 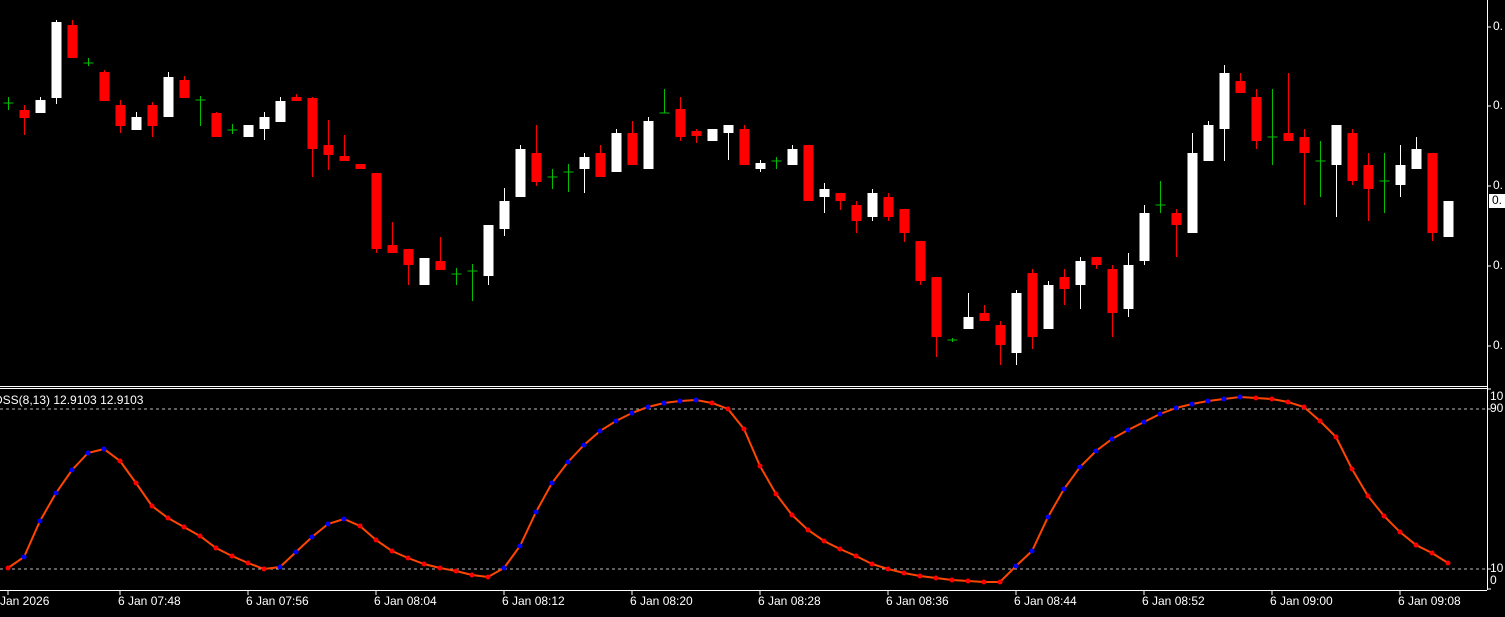 What do you see at coordinates (25, 601) in the screenshot?
I see `x-tick-label: Jan 2026` at bounding box center [25, 601].